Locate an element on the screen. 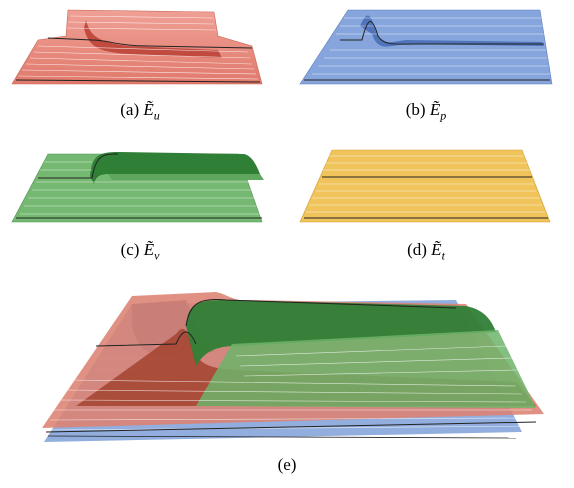 The image size is (574, 488). caption-c-subscript: ν is located at coordinates (157, 255).